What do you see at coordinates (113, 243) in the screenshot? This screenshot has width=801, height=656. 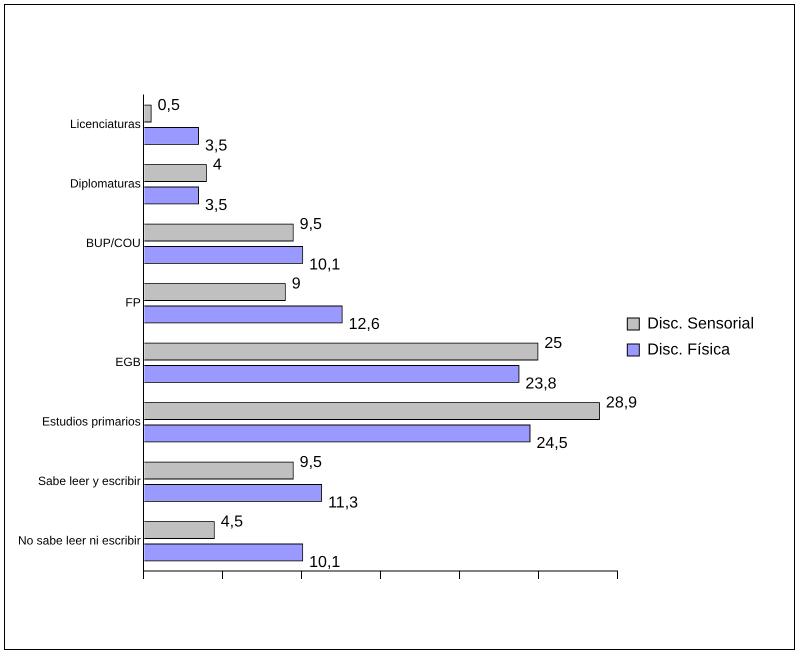 I see `y-tick-label: BUP/COU` at bounding box center [113, 243].